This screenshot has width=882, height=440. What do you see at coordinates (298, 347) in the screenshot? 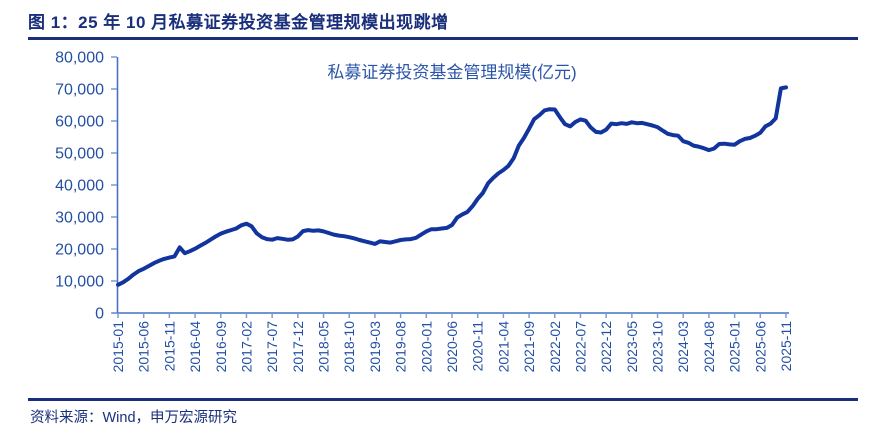
I see `x-tick-label: 2017-12` at bounding box center [298, 347].